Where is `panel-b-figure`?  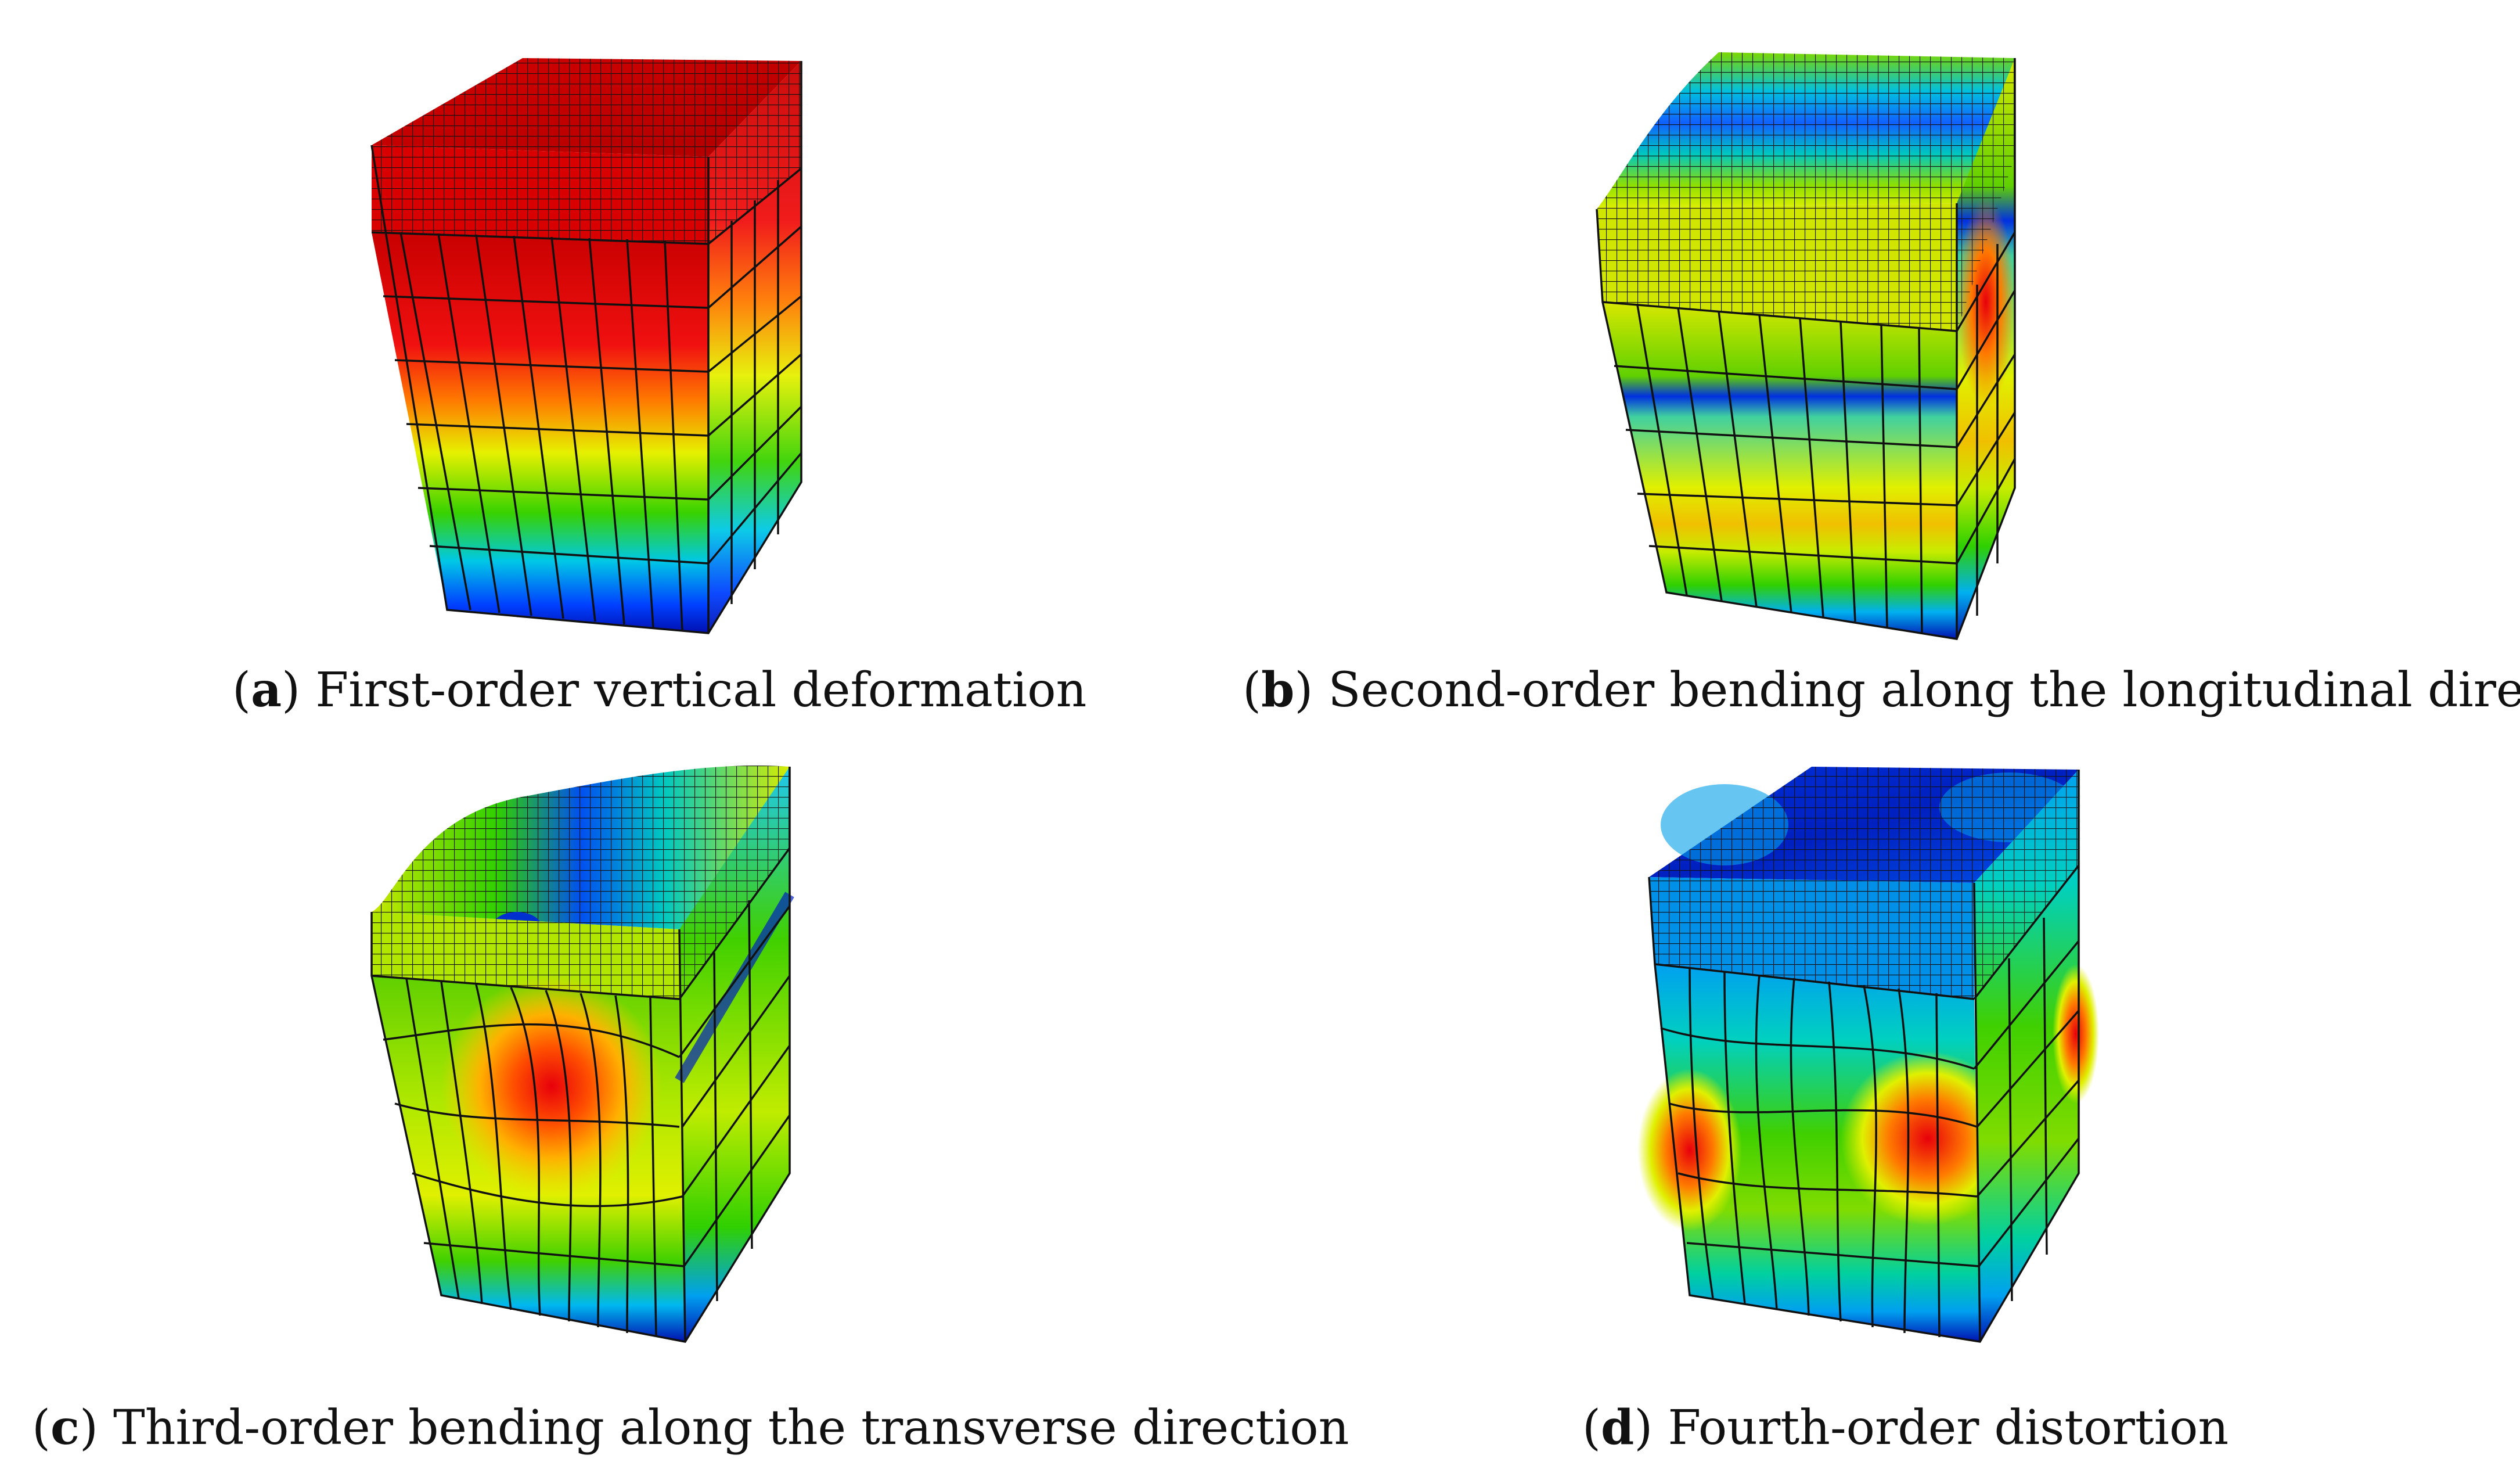
panel-b-figure is located at coordinates (1818, 343).